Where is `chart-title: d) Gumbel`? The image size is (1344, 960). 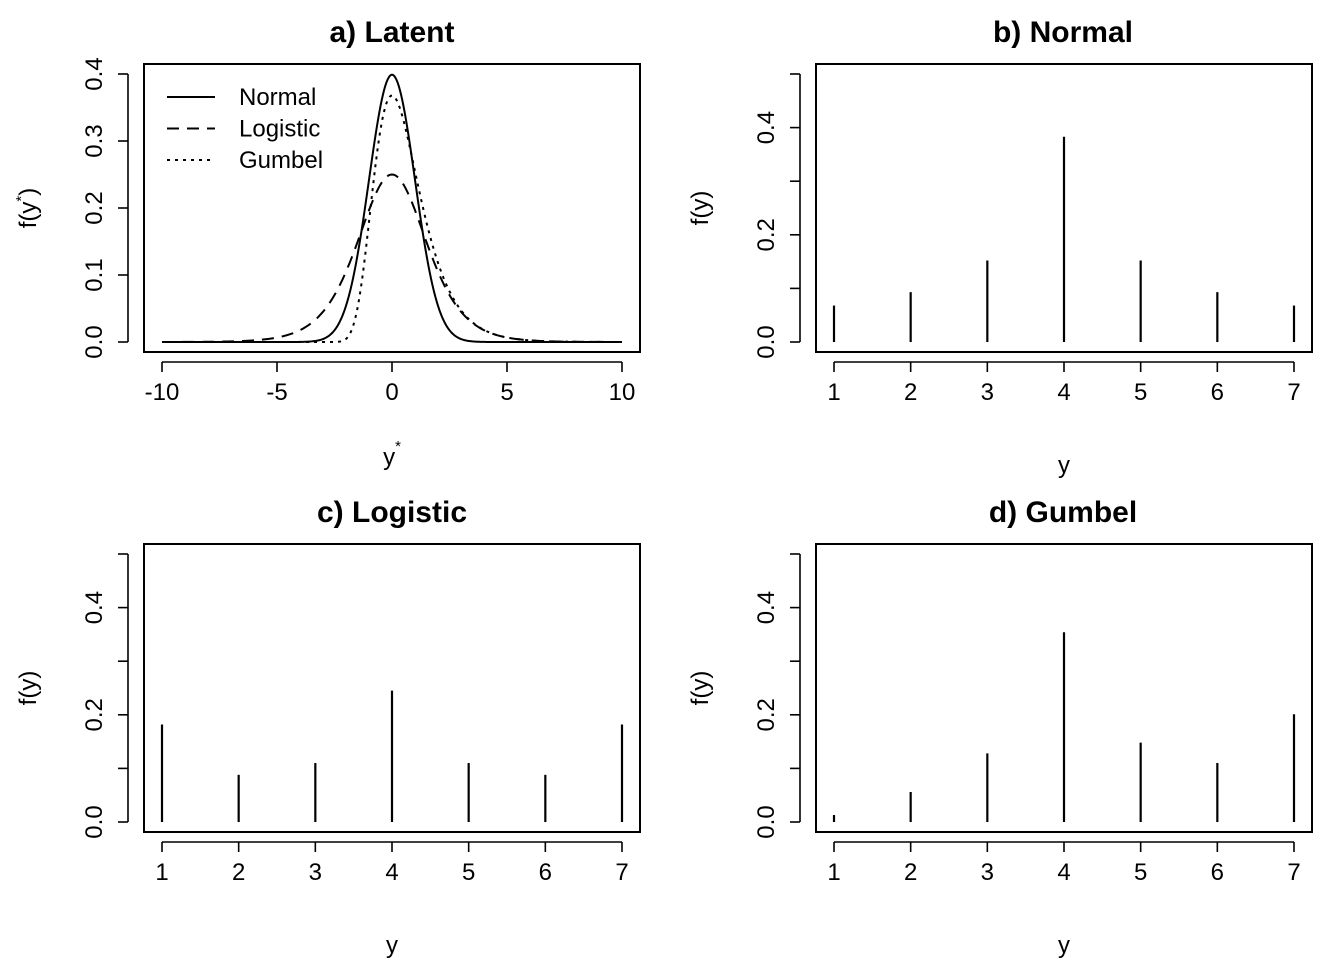 chart-title: d) Gumbel is located at coordinates (1063, 512).